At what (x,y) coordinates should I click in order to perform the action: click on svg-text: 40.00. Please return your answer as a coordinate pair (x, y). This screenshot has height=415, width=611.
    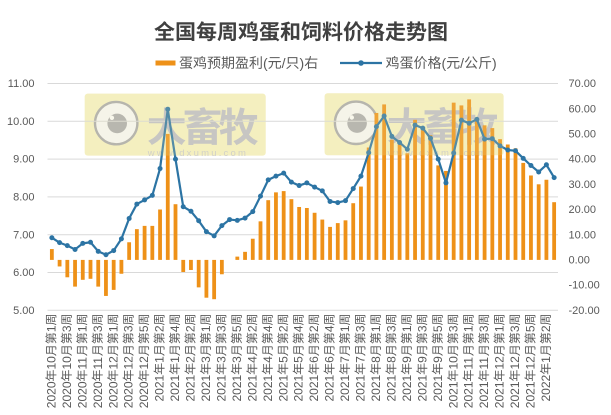
    Looking at the image, I should click on (583, 160).